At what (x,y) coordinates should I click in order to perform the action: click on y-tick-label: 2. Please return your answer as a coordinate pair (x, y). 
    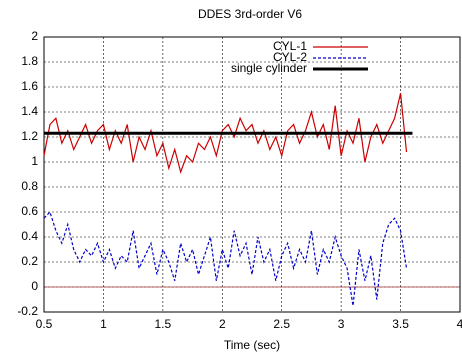
    Looking at the image, I should click on (34, 36).